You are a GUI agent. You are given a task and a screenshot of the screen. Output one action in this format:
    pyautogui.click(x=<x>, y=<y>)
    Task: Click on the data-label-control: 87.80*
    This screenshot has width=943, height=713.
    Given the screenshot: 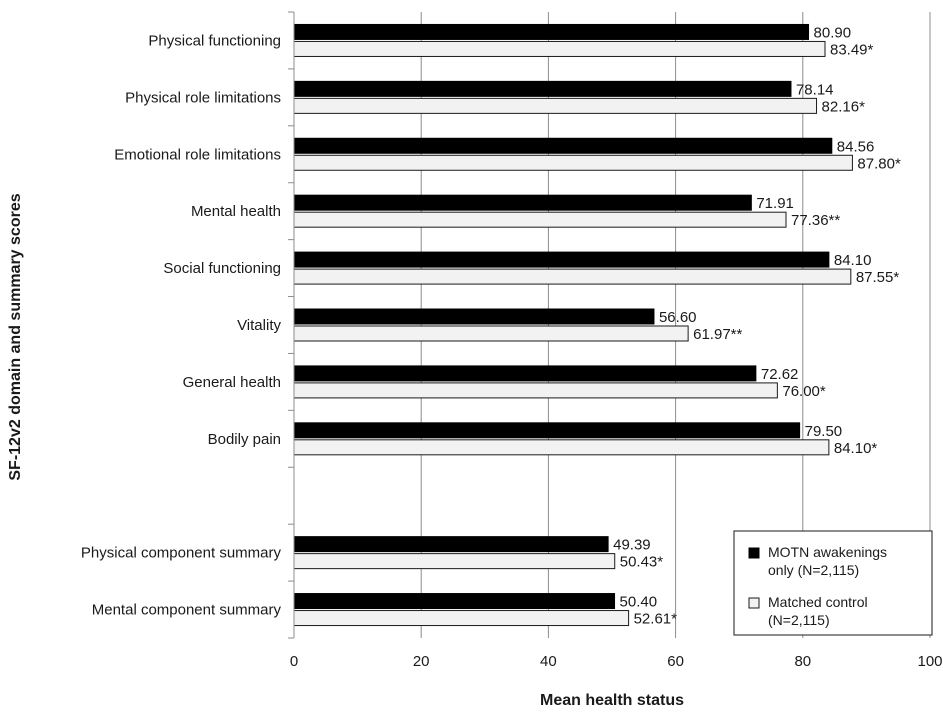 What is the action you would take?
    pyautogui.click(x=879, y=163)
    